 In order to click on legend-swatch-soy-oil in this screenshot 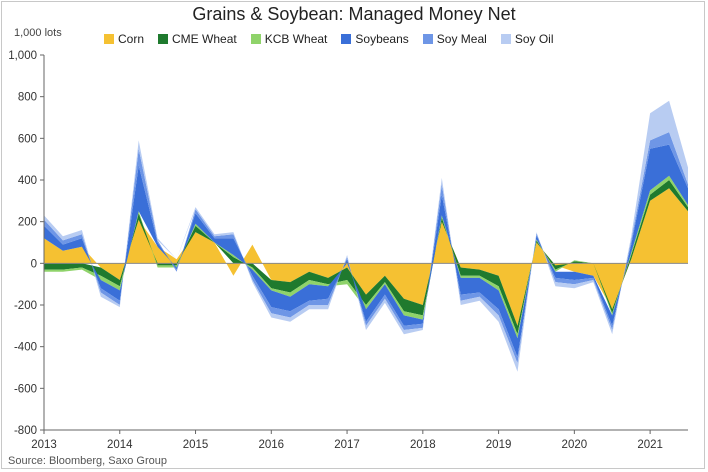, I will do `click(505, 39)`.